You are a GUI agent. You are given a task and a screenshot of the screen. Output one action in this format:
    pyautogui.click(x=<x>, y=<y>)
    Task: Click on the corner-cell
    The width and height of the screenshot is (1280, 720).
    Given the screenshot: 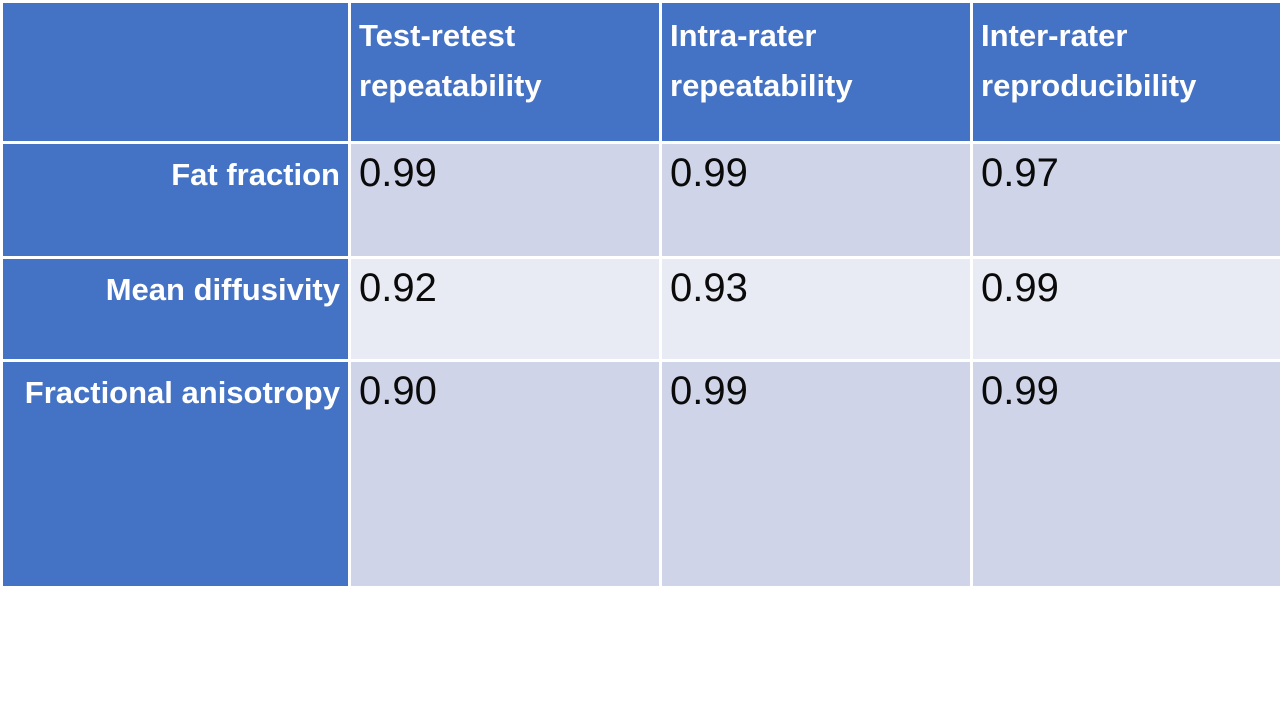 What is the action you would take?
    pyautogui.click(x=175, y=72)
    